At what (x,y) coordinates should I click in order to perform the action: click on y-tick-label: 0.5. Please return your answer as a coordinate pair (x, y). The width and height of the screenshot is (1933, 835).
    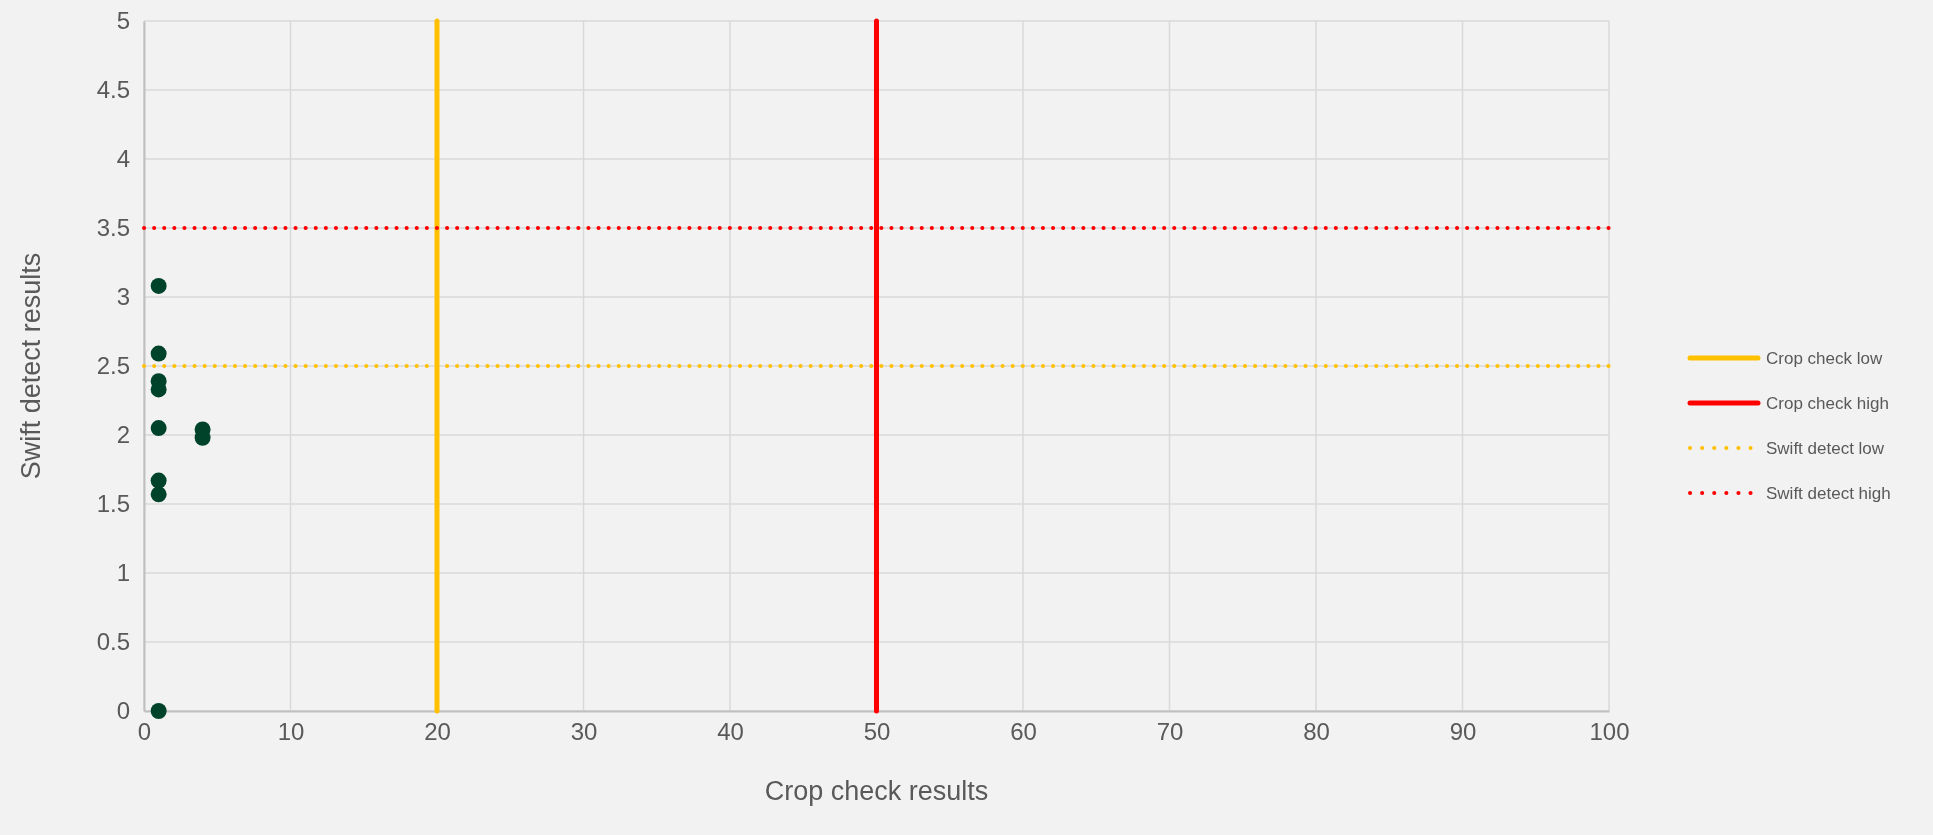
    Looking at the image, I should click on (113, 642).